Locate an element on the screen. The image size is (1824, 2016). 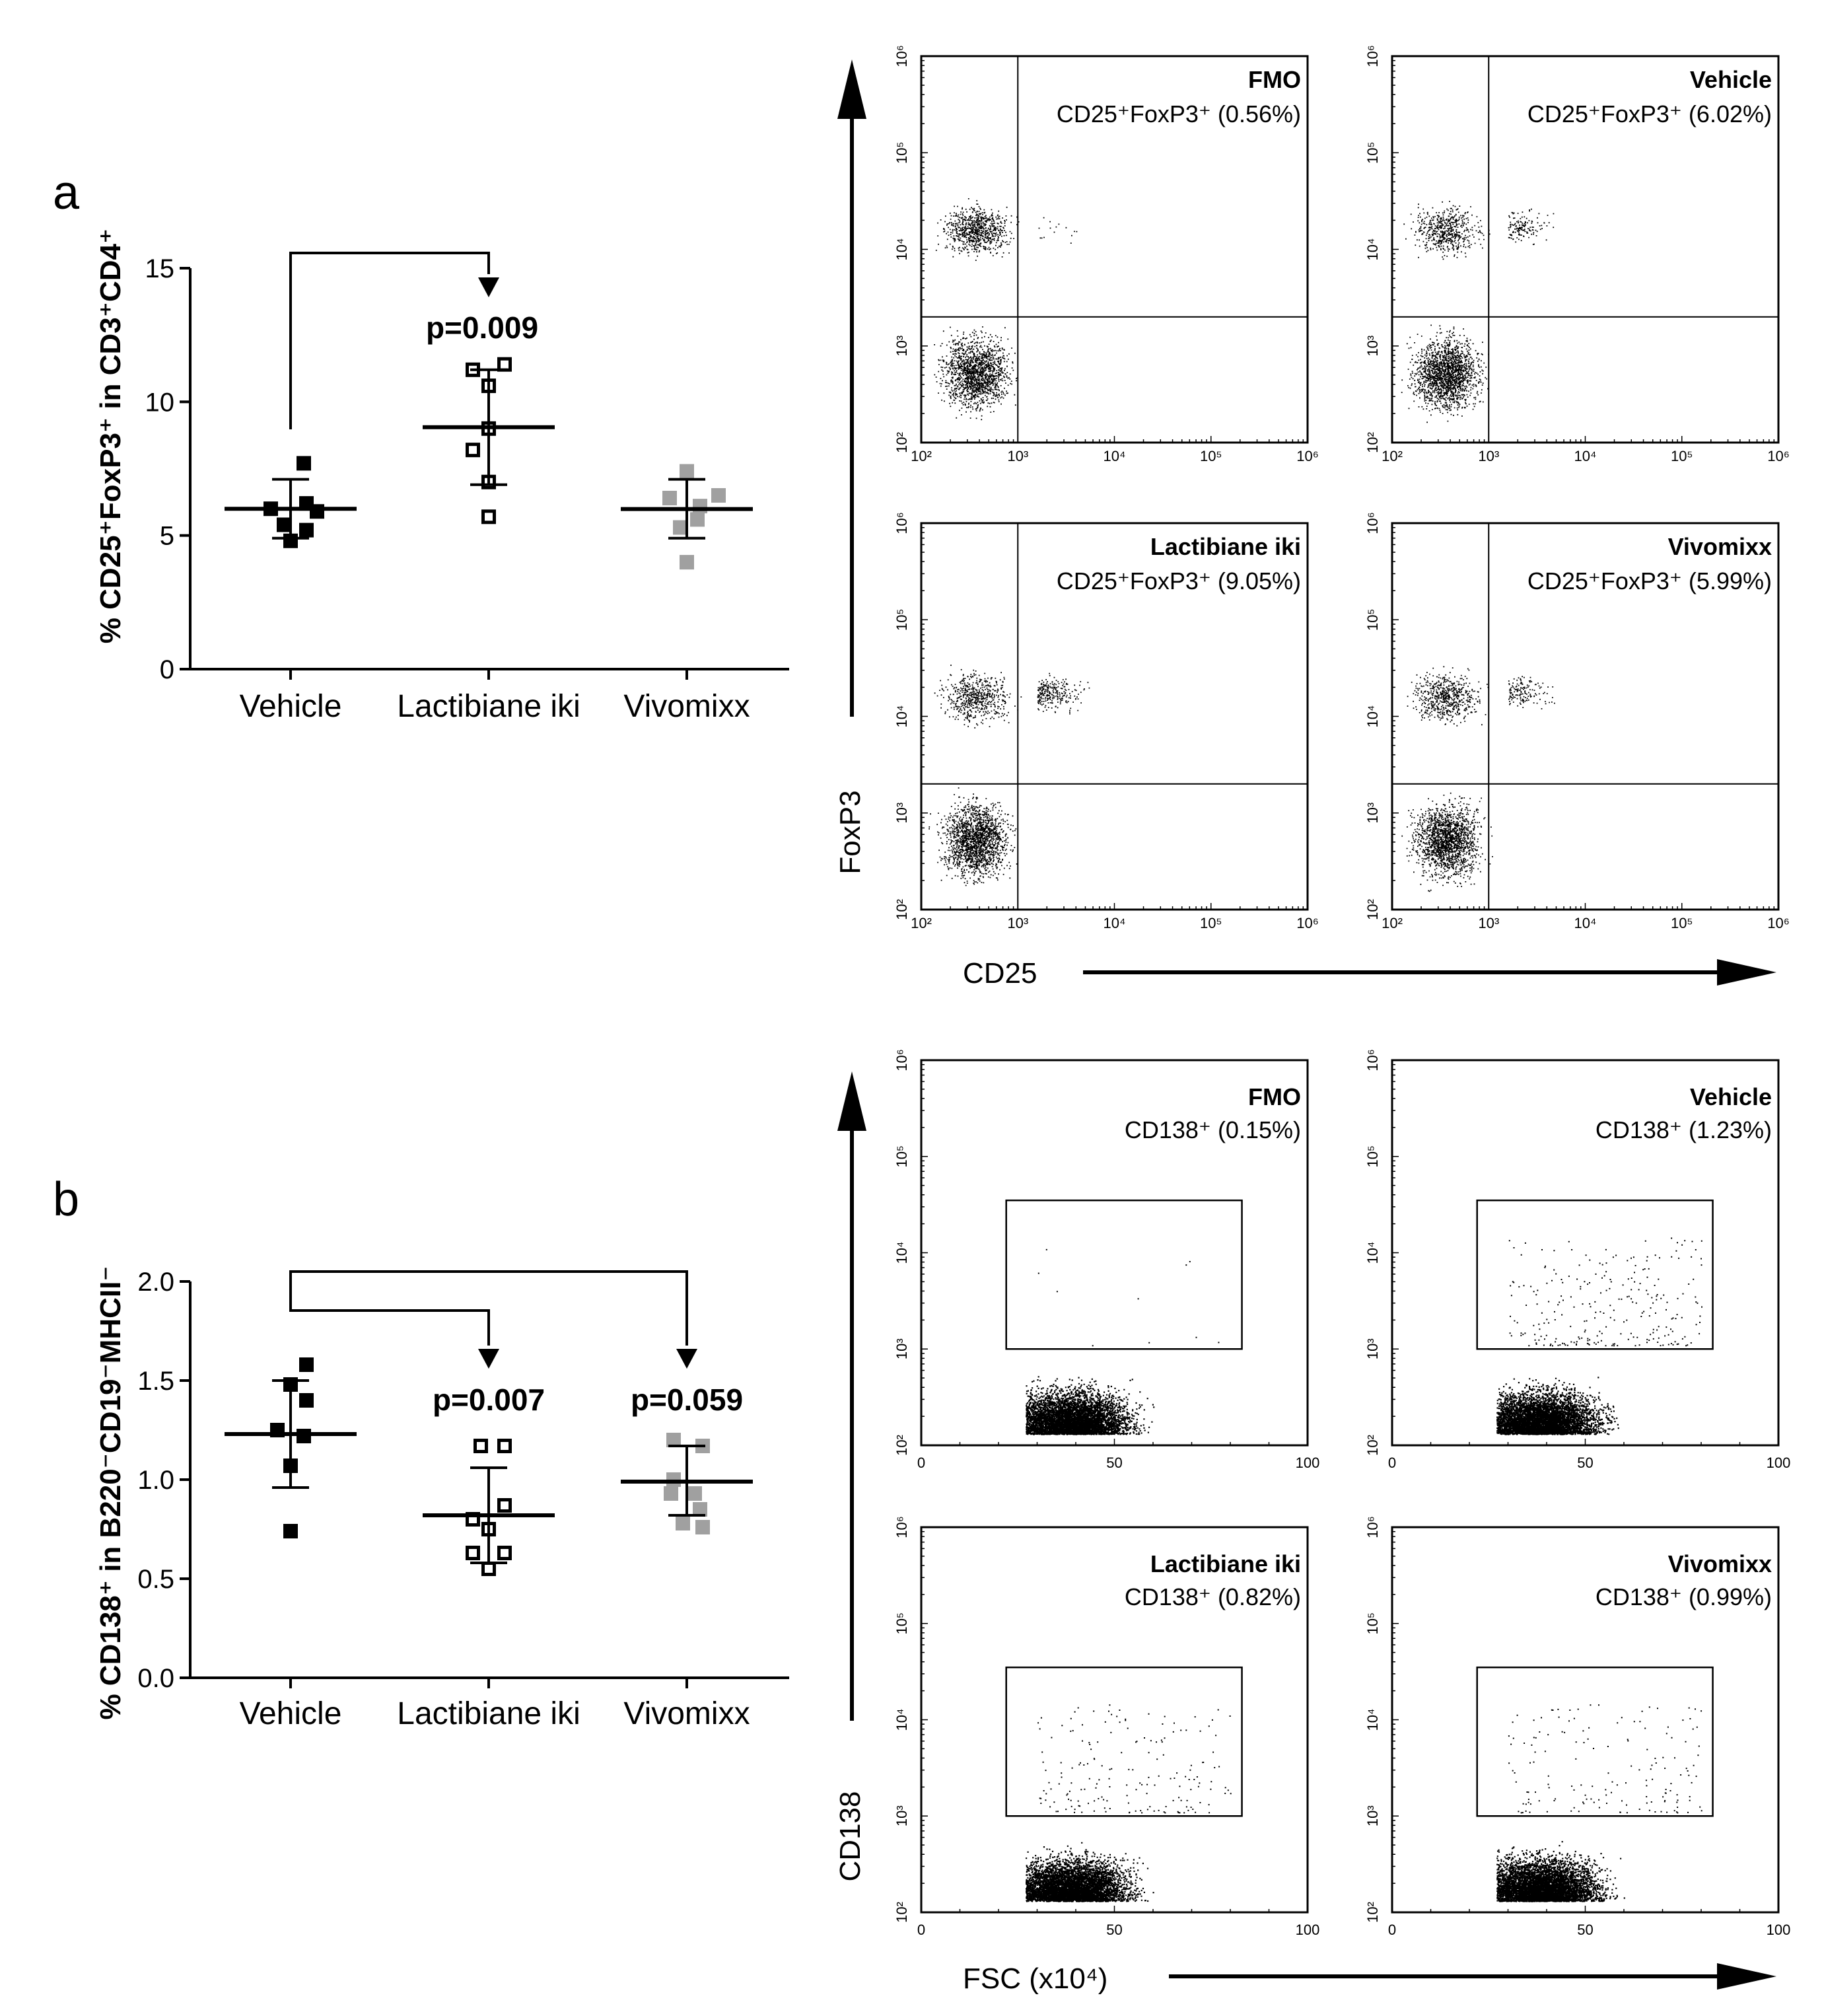
scatter-a-category-vehicle: Vehicle is located at coordinates (291, 706).